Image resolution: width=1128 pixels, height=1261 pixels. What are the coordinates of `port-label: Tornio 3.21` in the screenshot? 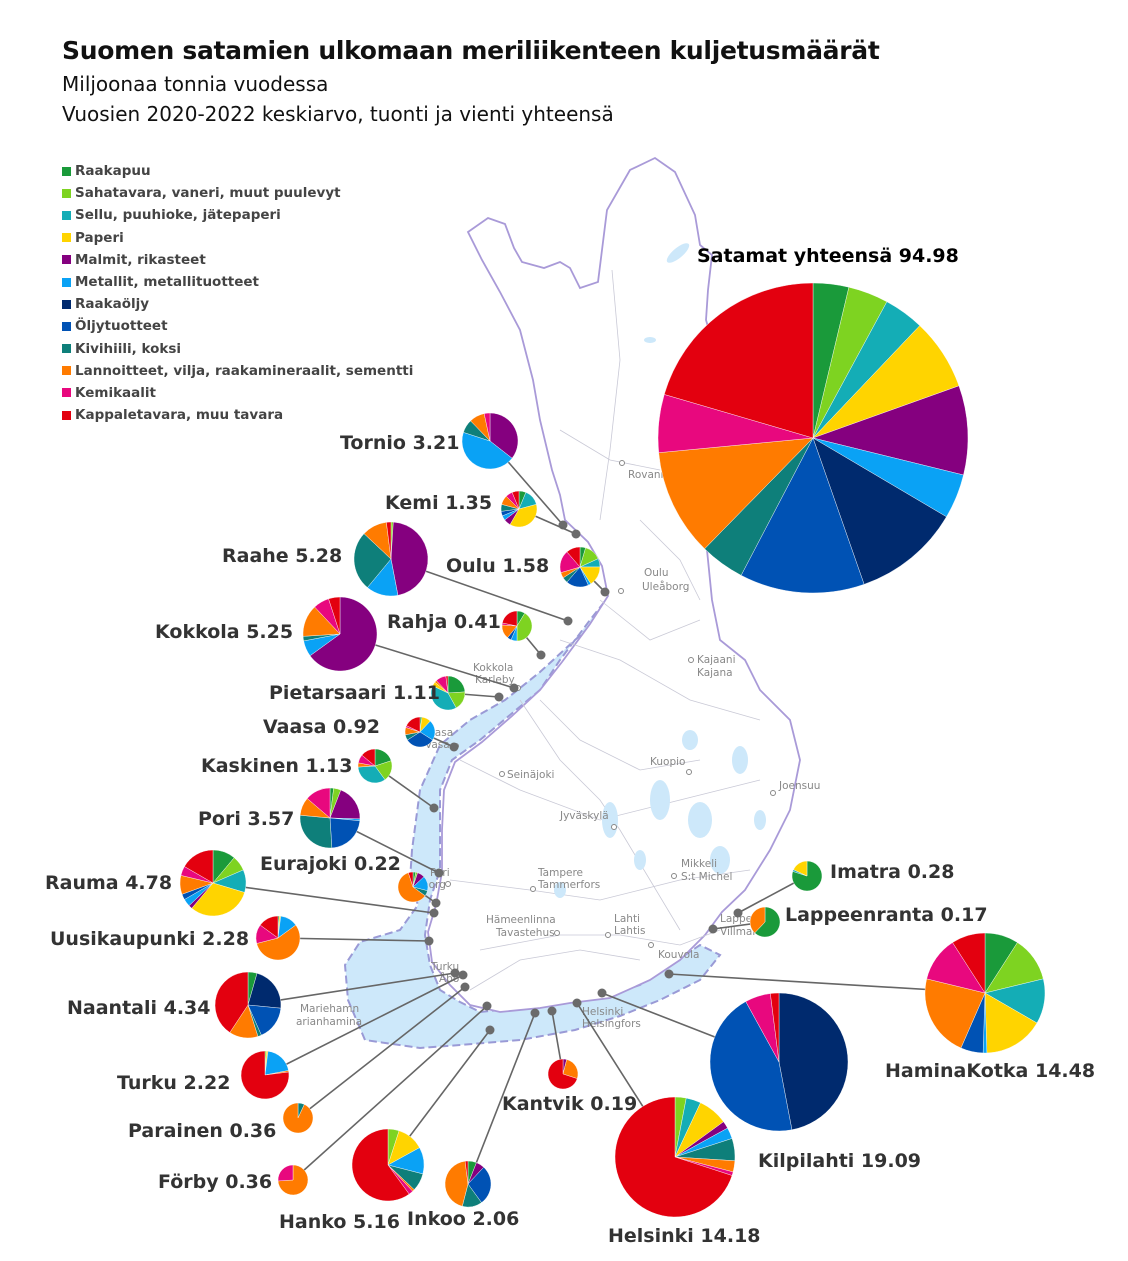 It's located at (400, 443).